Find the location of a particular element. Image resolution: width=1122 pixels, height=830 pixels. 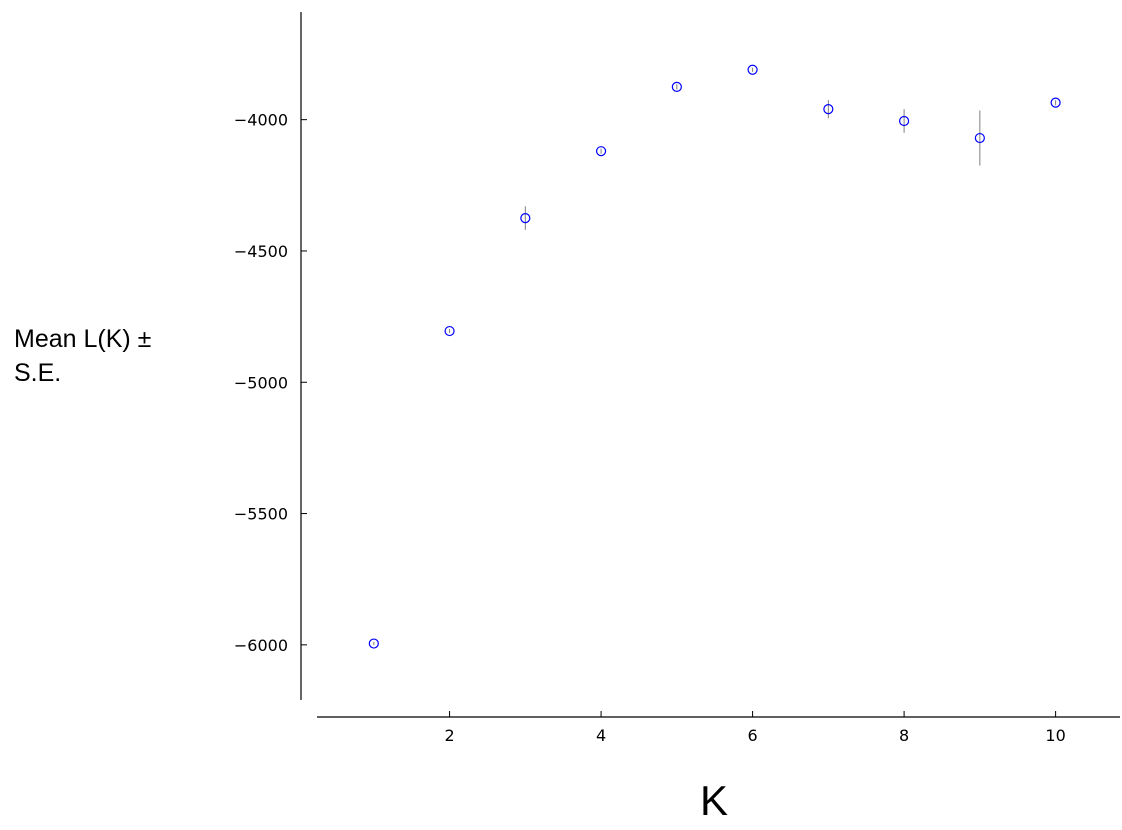

x-axis-label: K is located at coordinates (714, 800).